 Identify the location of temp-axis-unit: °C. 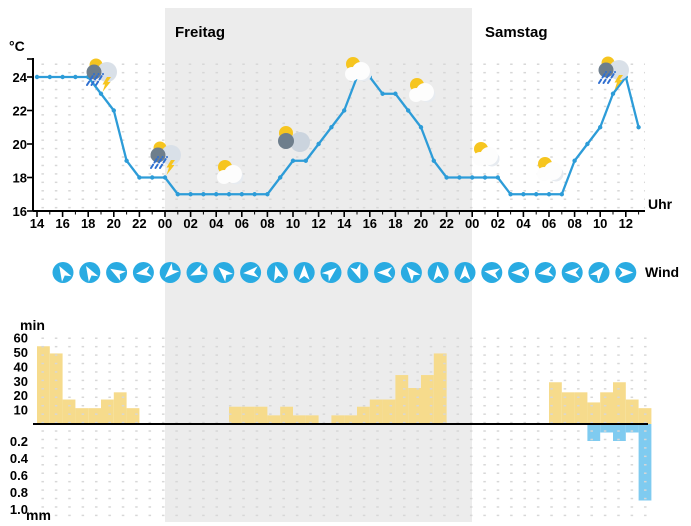
(17, 46).